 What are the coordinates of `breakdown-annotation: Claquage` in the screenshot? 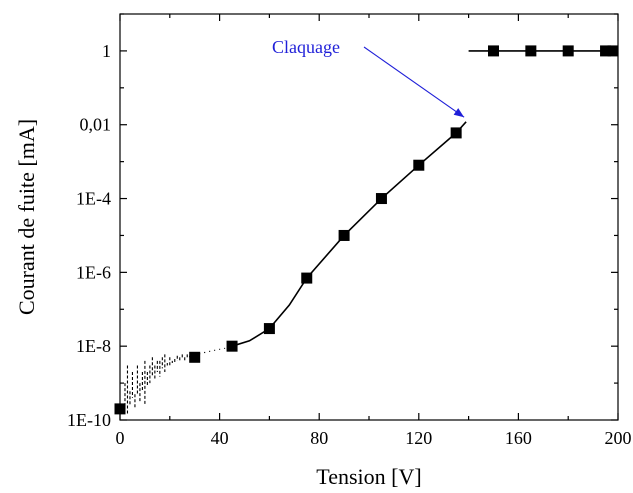 It's located at (368, 77).